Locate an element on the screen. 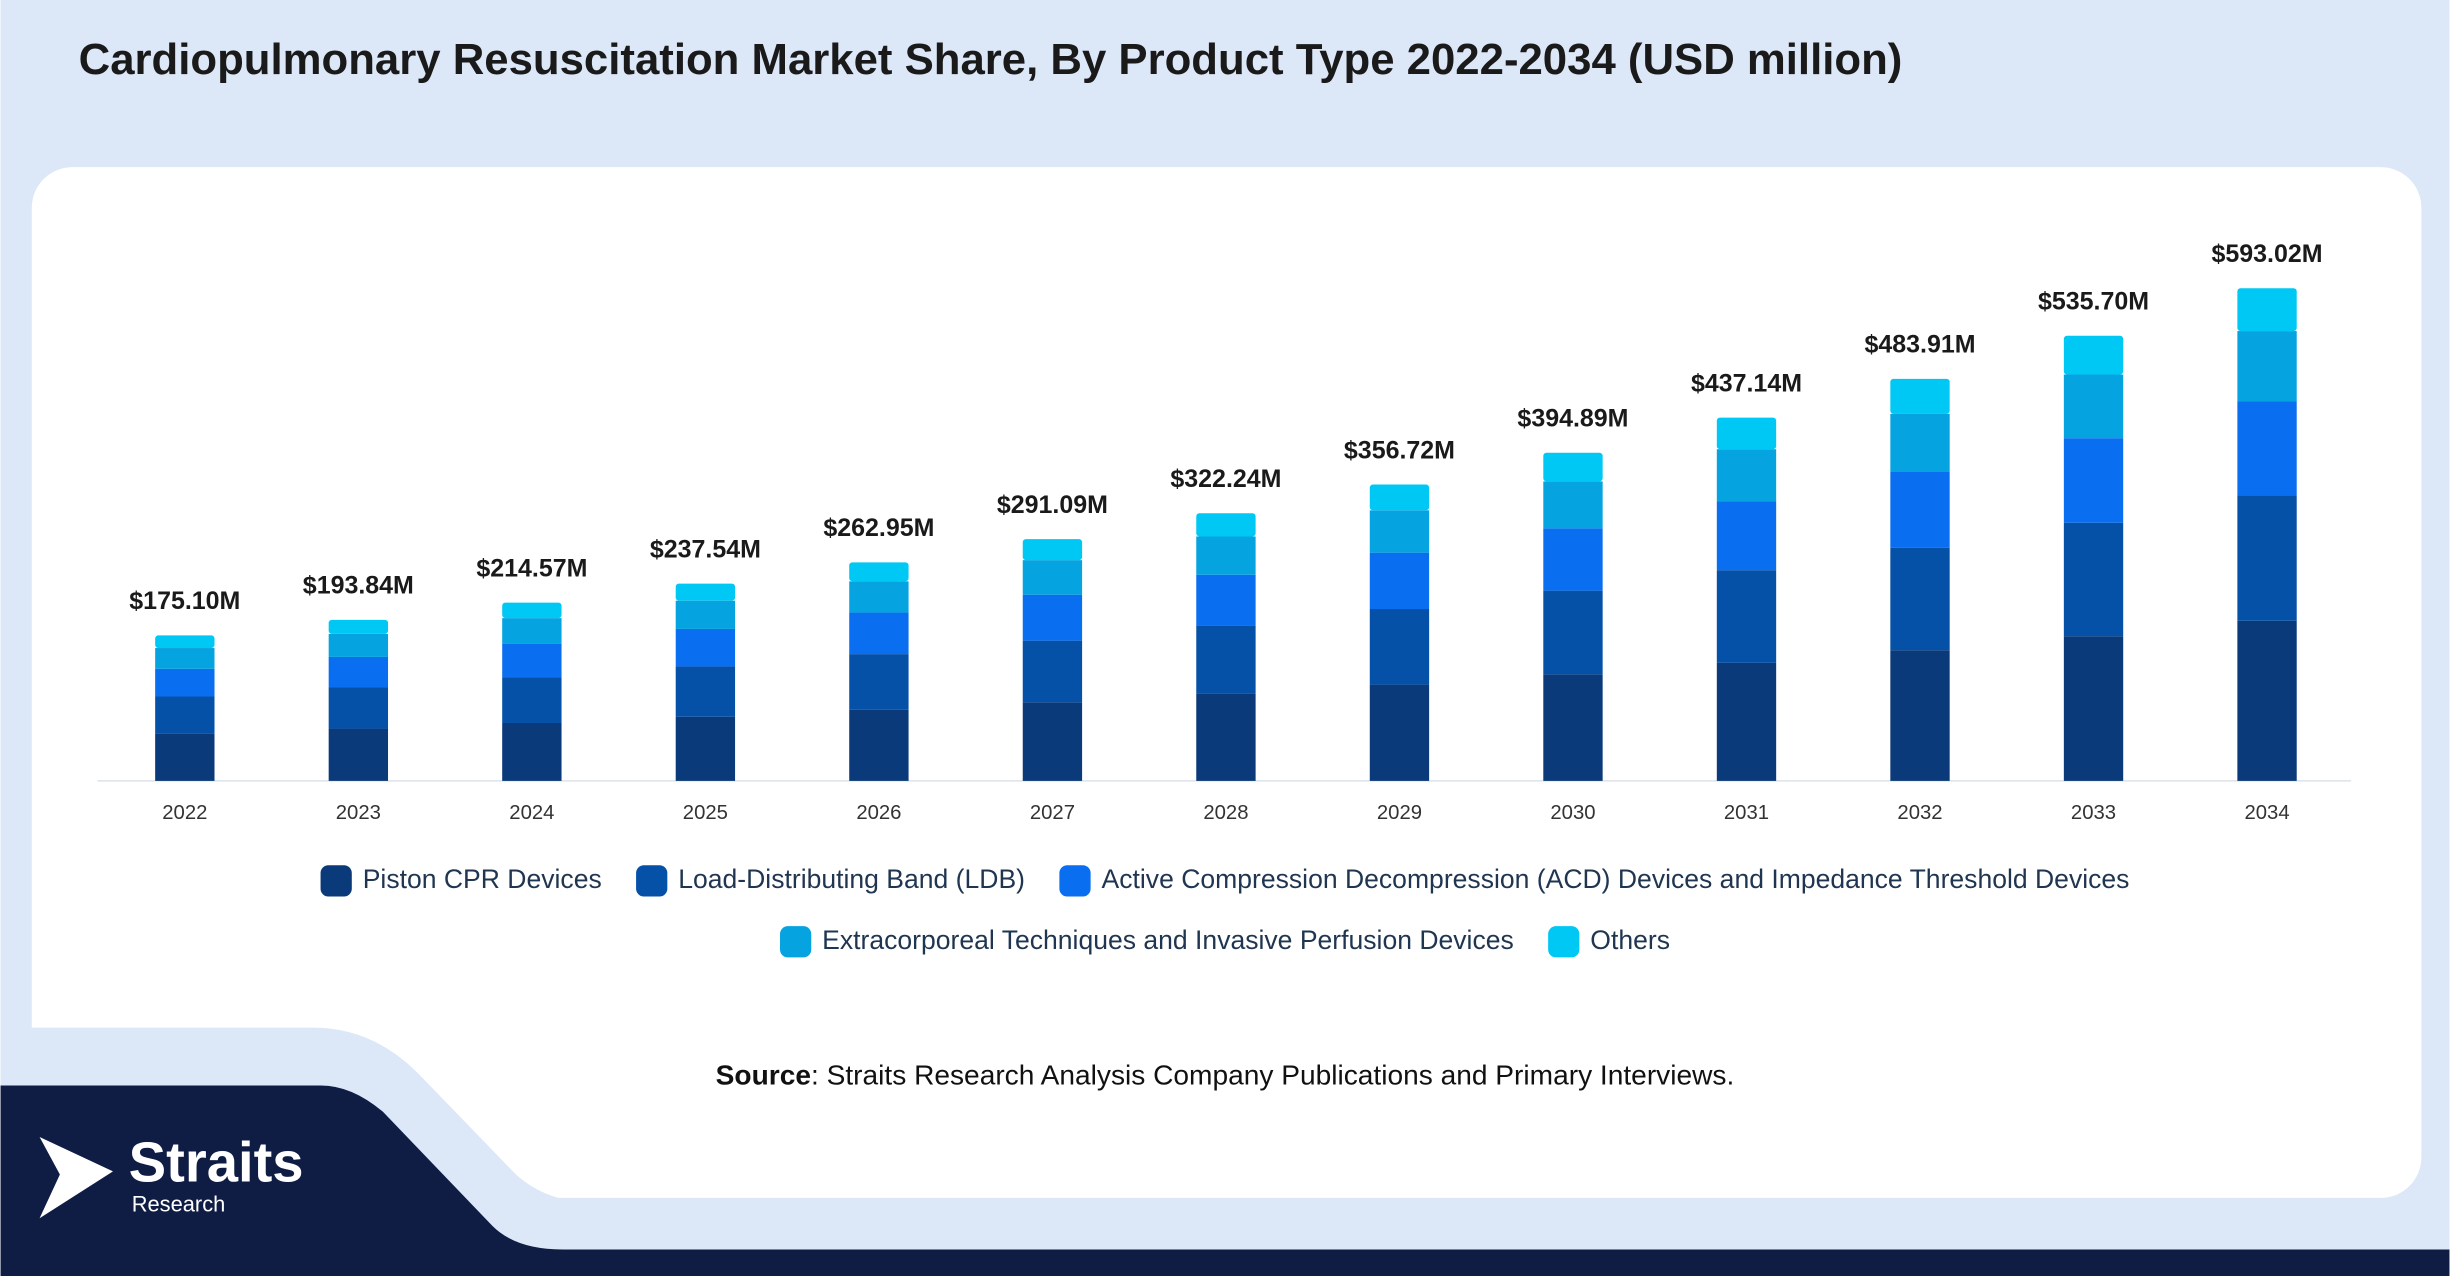  source-label: Source is located at coordinates (763, 1075).